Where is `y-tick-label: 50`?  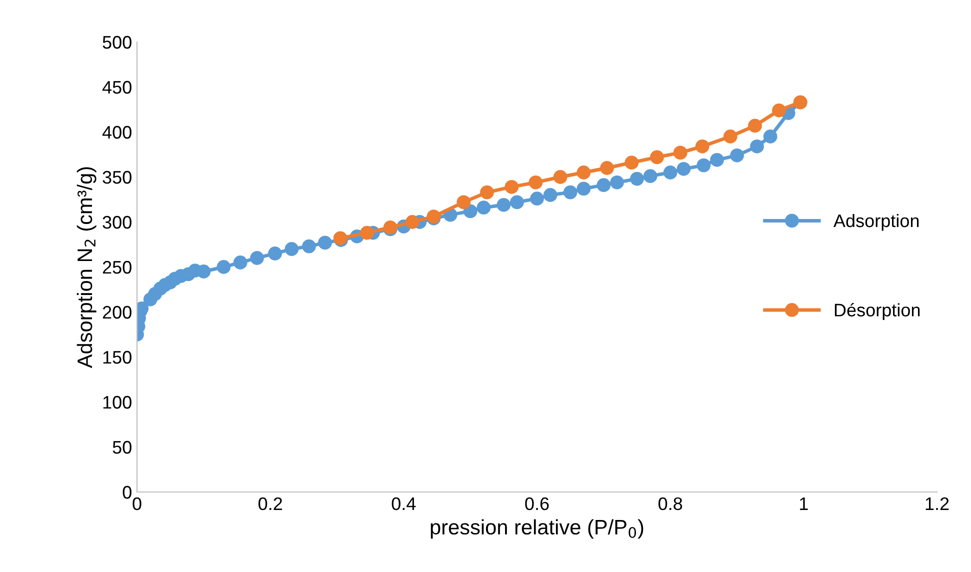 y-tick-label: 50 is located at coordinates (122, 447).